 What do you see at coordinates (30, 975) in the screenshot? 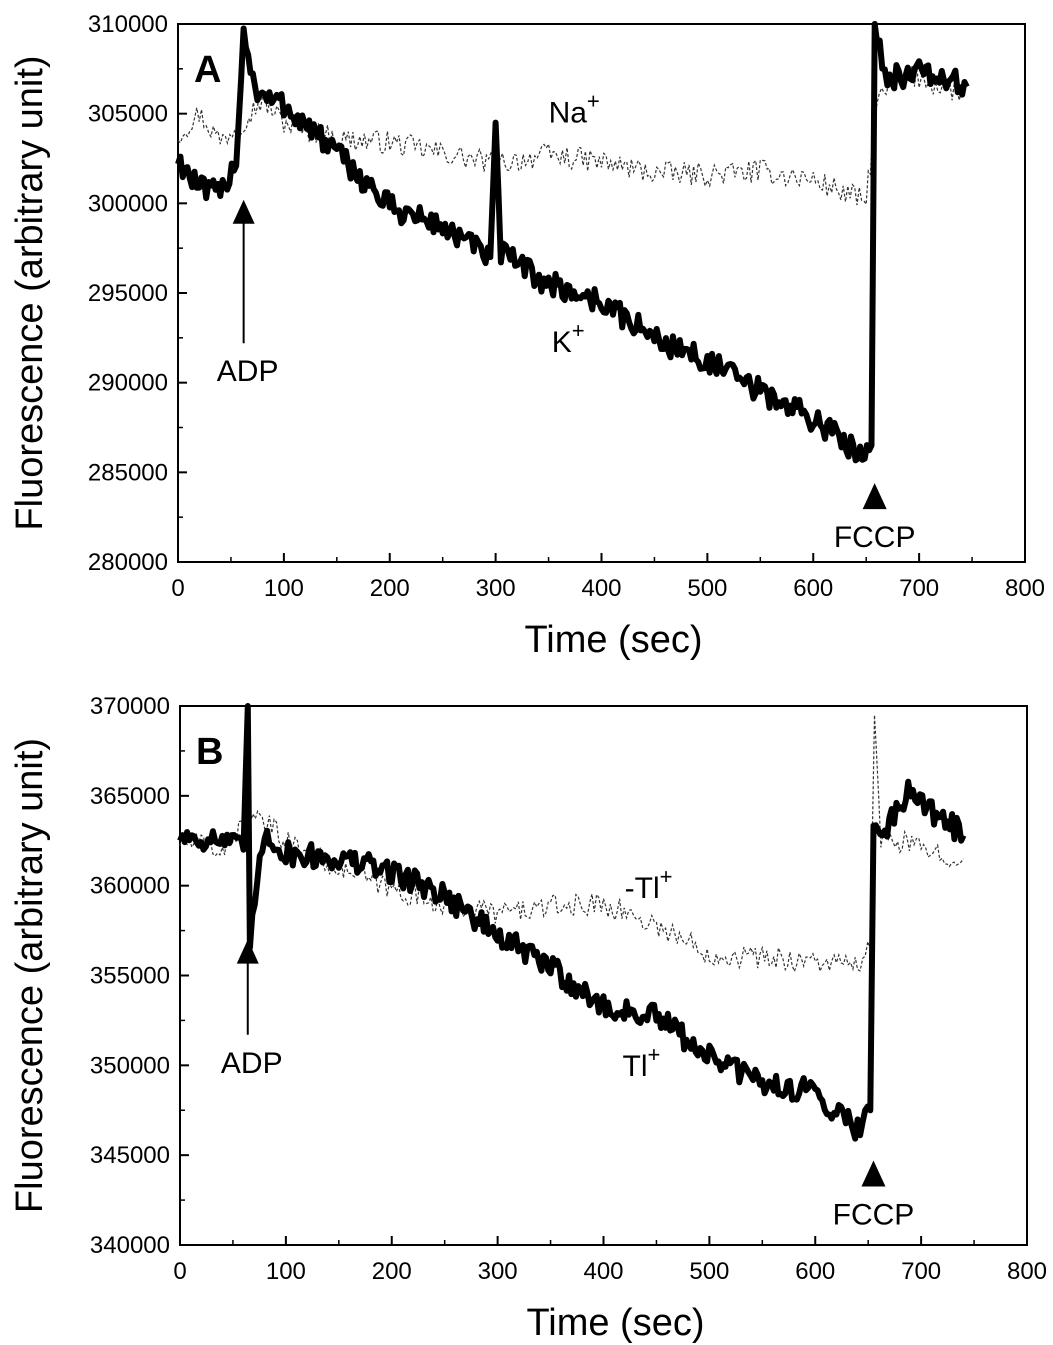
I see `panel-b-y-axis-title: Fluorescence (arbitrary unit)` at bounding box center [30, 975].